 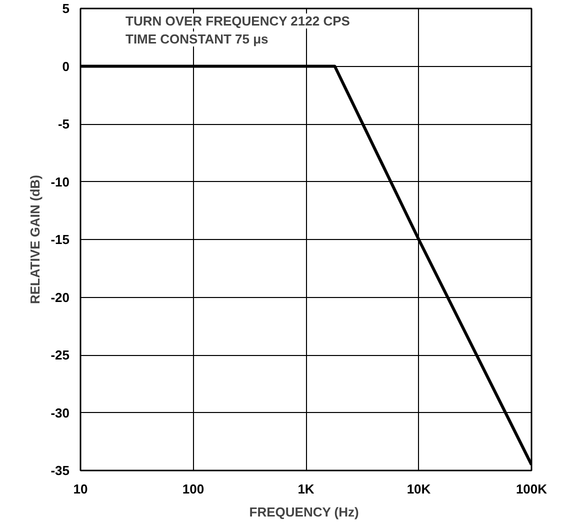 What do you see at coordinates (64, 124) in the screenshot?
I see `y-tick-label: -5` at bounding box center [64, 124].